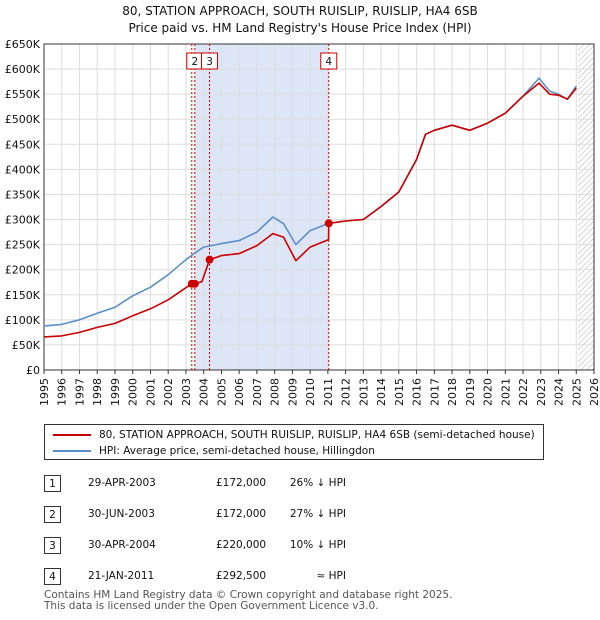  I want to click on x-tick-label: 2011, so click(328, 392).